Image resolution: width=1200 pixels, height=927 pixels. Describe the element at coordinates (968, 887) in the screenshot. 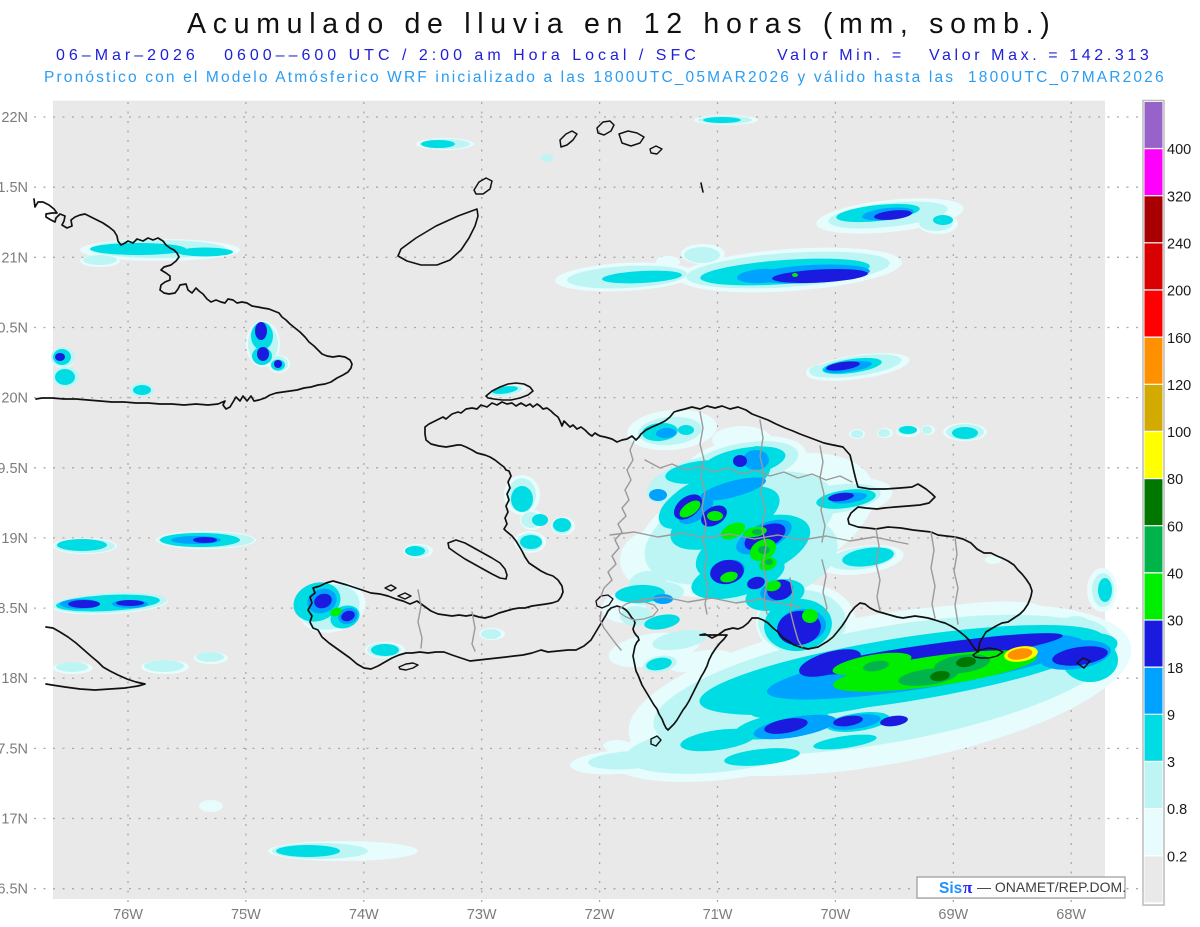

I see `svg-text: π` at that location.